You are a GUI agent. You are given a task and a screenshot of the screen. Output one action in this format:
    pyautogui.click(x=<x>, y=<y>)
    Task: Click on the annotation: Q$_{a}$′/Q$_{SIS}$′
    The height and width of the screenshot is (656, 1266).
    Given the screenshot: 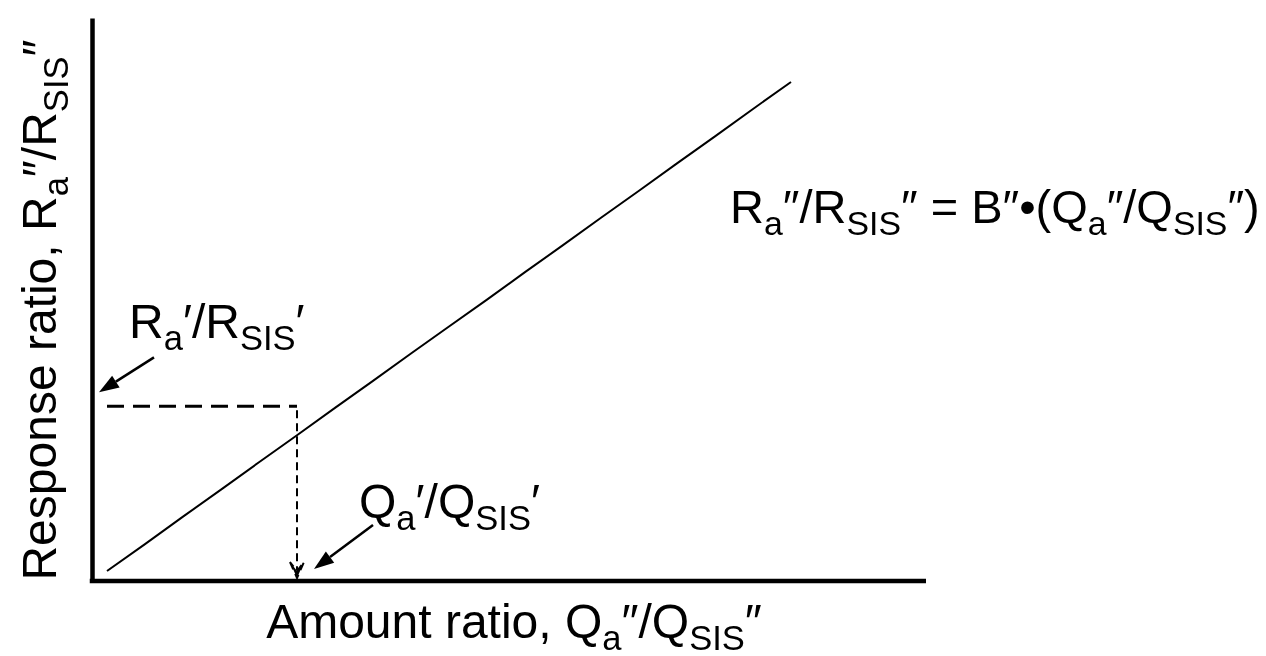 What is the action you would take?
    pyautogui.click(x=449, y=506)
    